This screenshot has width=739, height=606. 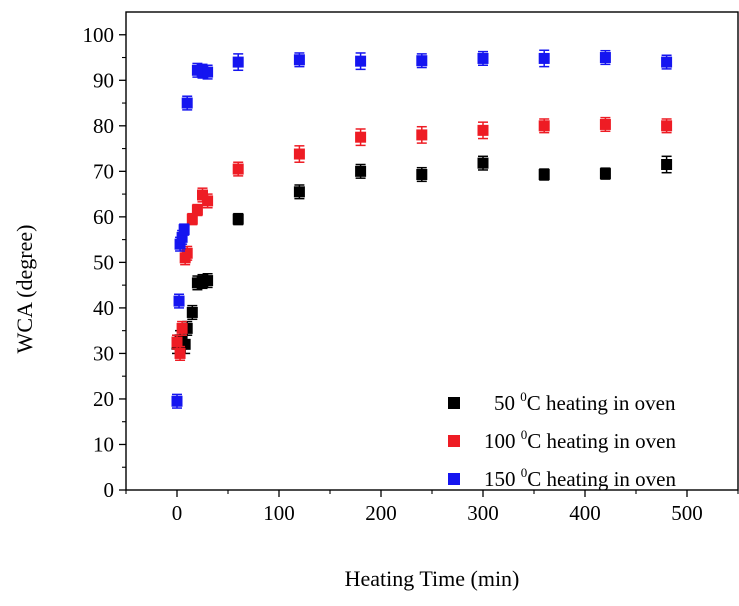 What do you see at coordinates (99, 35) in the screenshot?
I see `y-tick-label: 100` at bounding box center [99, 35].